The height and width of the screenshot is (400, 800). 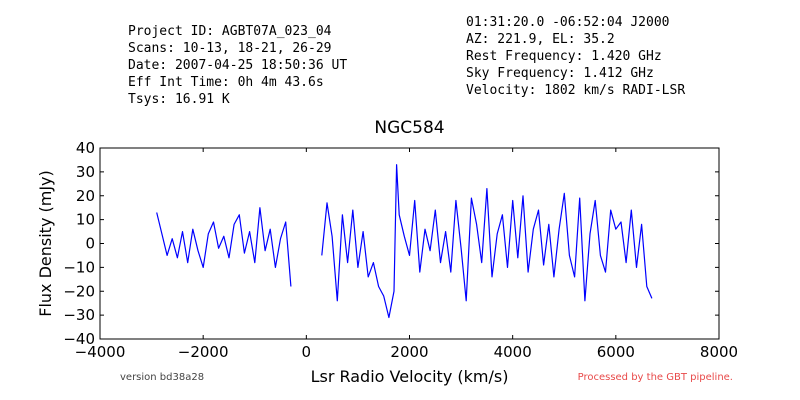 I want to click on header-right-line: Sky Frequency: 1.412 GHz, so click(x=560, y=73).